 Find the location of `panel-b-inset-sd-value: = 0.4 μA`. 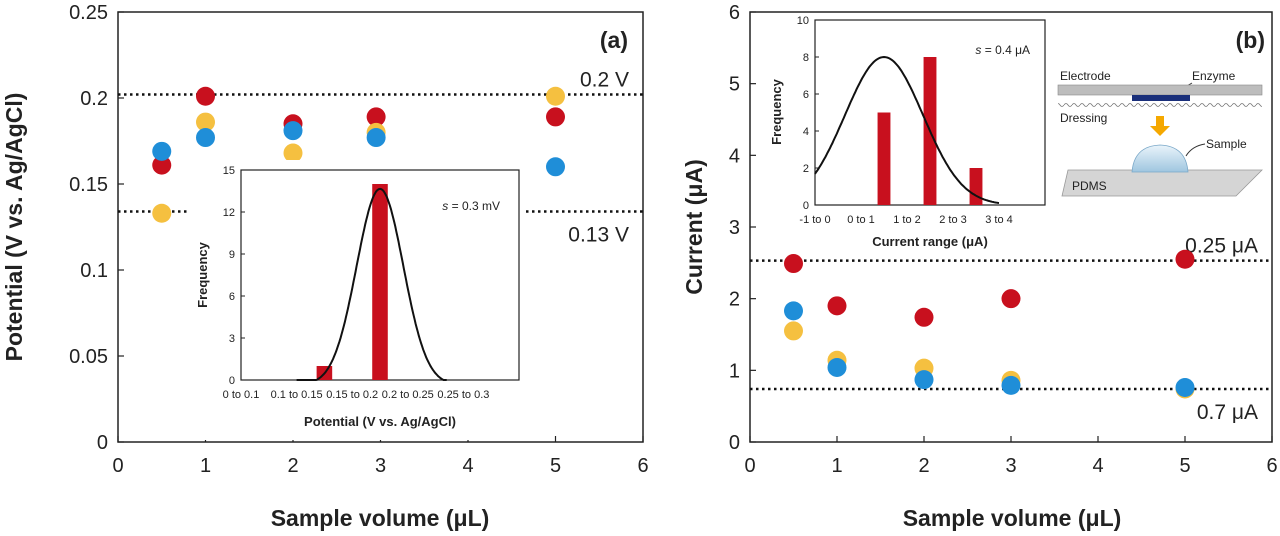

panel-b-inset-sd-value: = 0.4 μA is located at coordinates (1005, 50).